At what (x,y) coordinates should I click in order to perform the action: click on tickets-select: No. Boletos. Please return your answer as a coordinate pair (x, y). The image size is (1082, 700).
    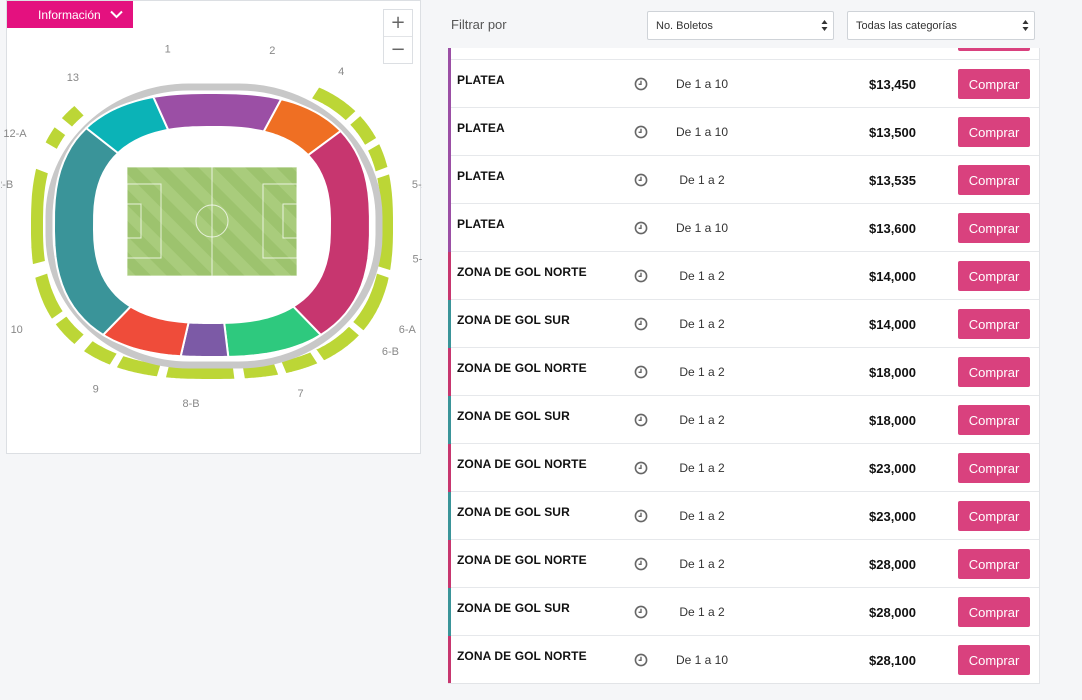
    Looking at the image, I should click on (740, 25).